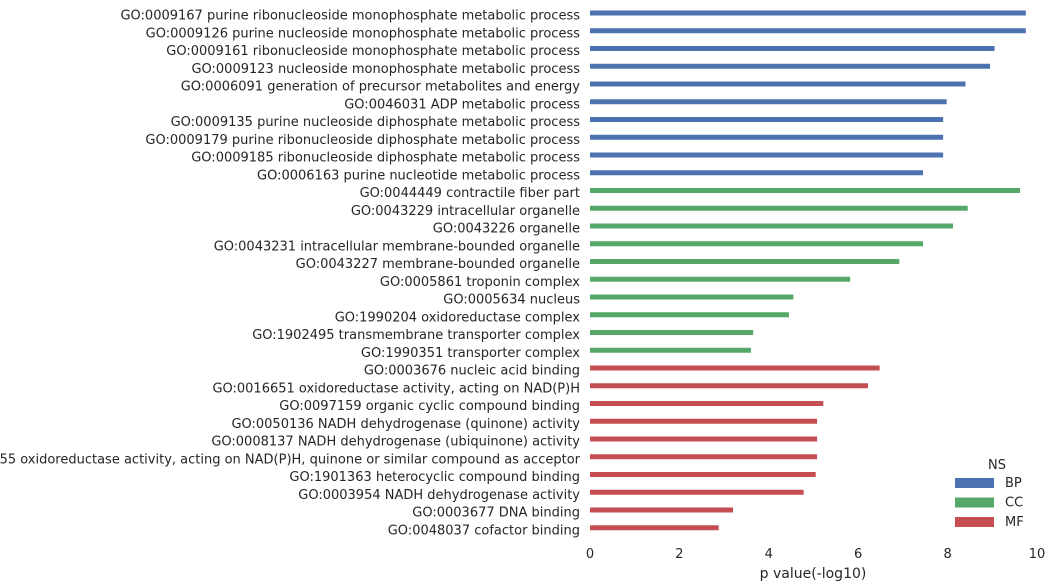 This screenshot has width=1050, height=587. What do you see at coordinates (1037, 554) in the screenshot?
I see `x-tick-label: 10` at bounding box center [1037, 554].